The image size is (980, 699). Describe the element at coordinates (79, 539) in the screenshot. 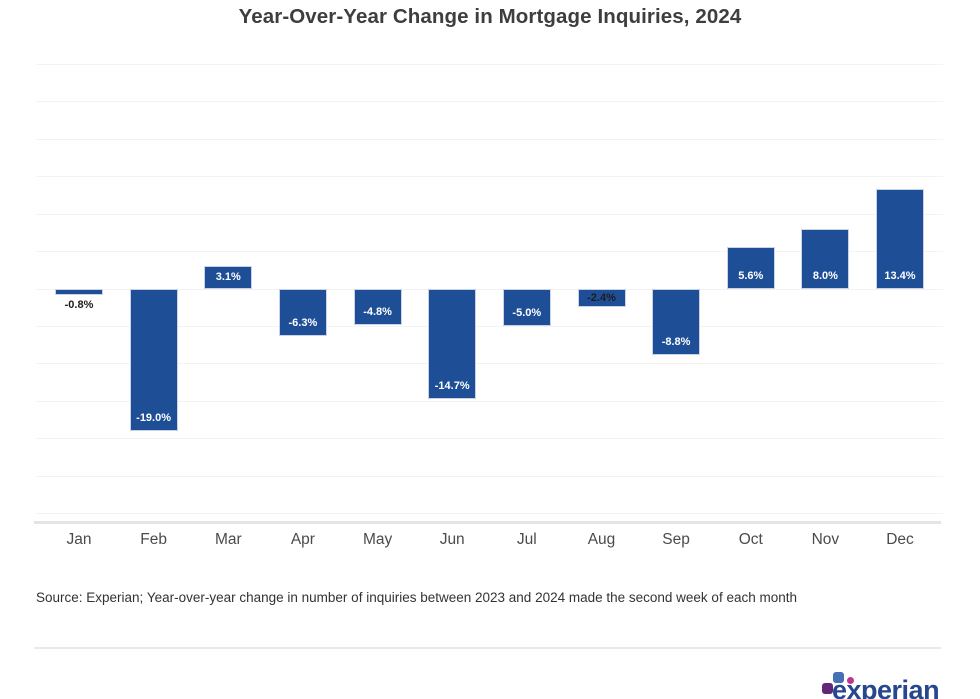

I see `x-axis-label-jan: Jan` at that location.